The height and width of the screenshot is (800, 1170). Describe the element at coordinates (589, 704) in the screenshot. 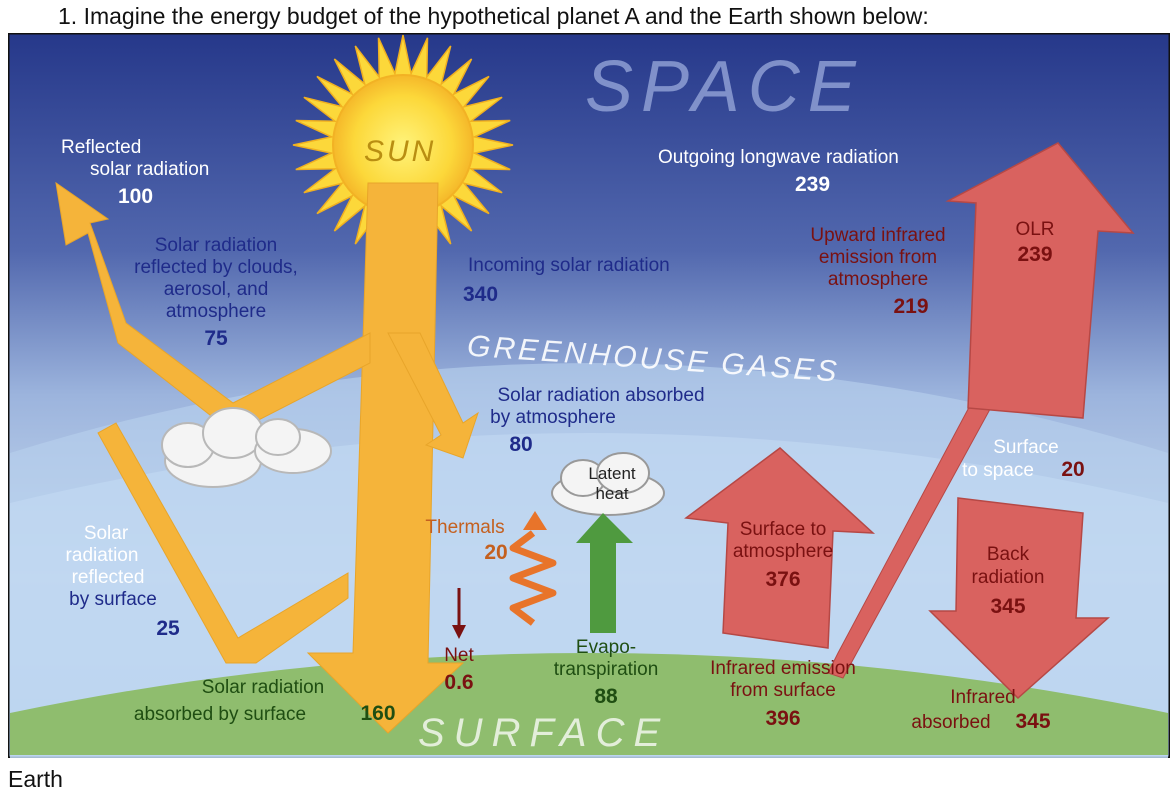

I see `surface-ground` at that location.